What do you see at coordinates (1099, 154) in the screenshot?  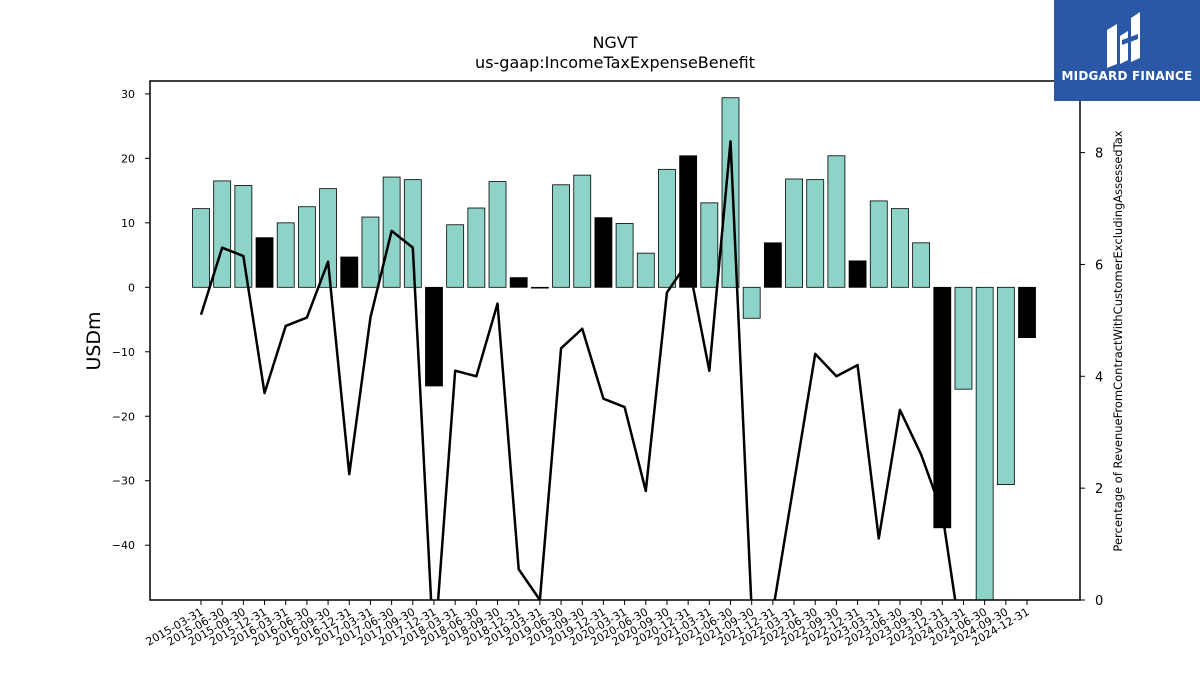 I see `y2-tick-label: 8` at bounding box center [1099, 154].